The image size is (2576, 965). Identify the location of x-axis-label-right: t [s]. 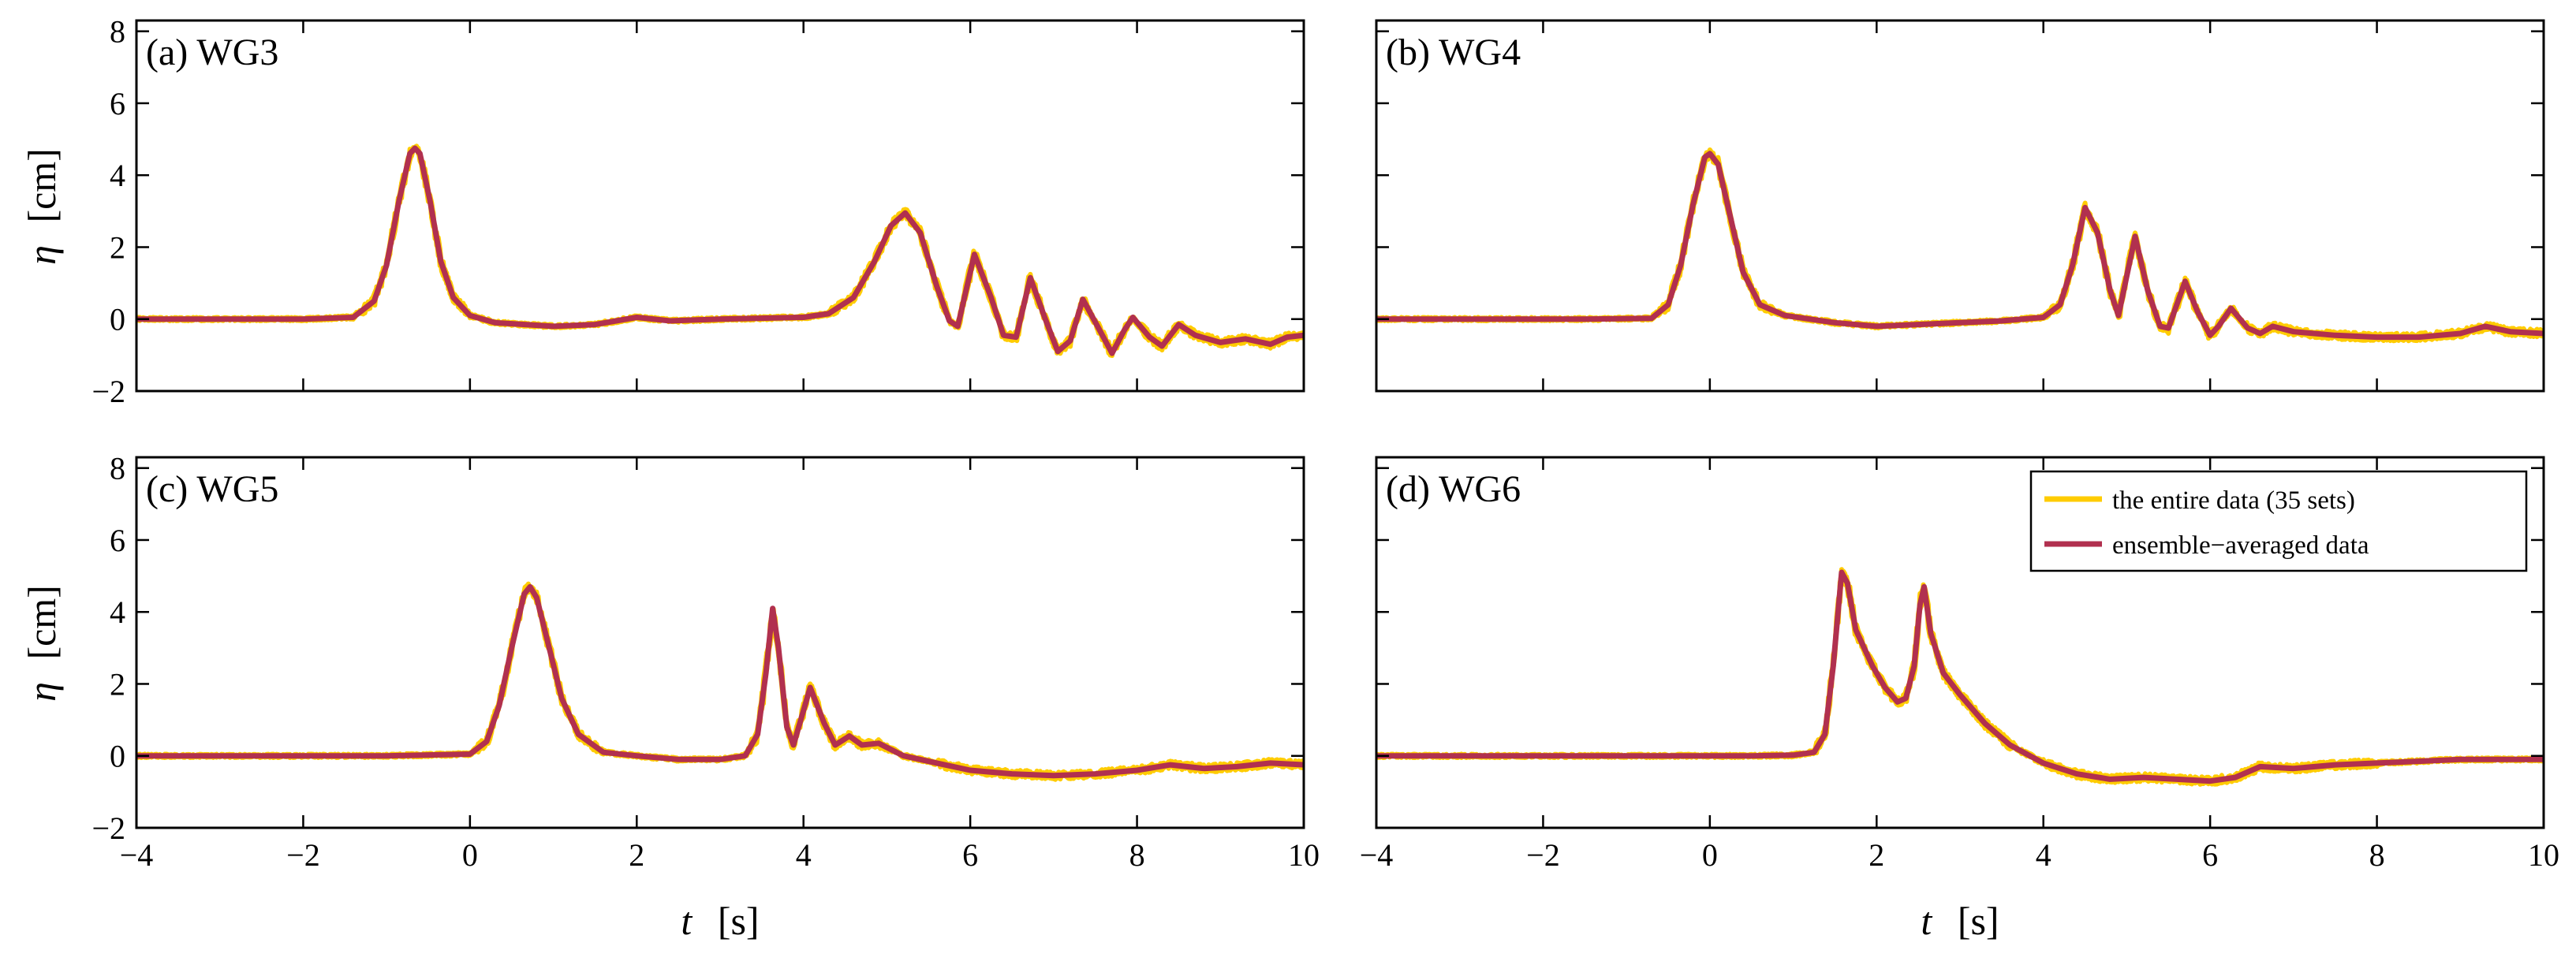
(1960, 921).